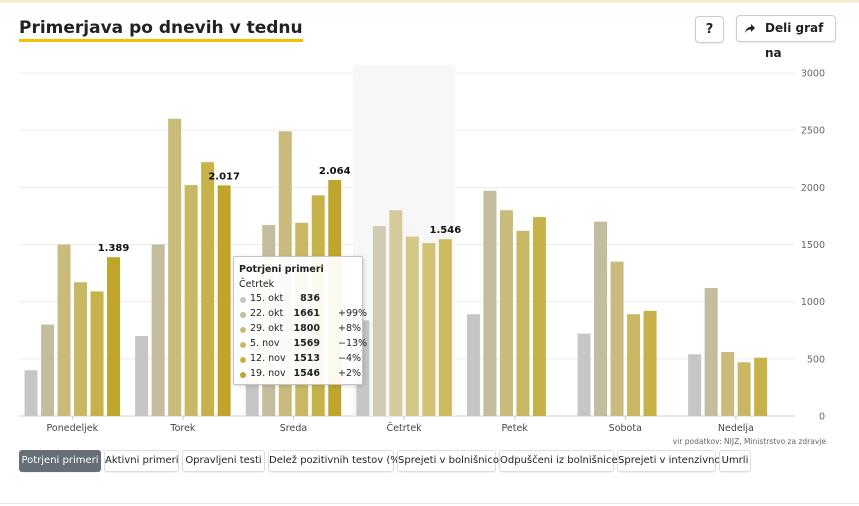  Describe the element at coordinates (813, 302) in the screenshot. I see `y-tick-label: 1000` at that location.